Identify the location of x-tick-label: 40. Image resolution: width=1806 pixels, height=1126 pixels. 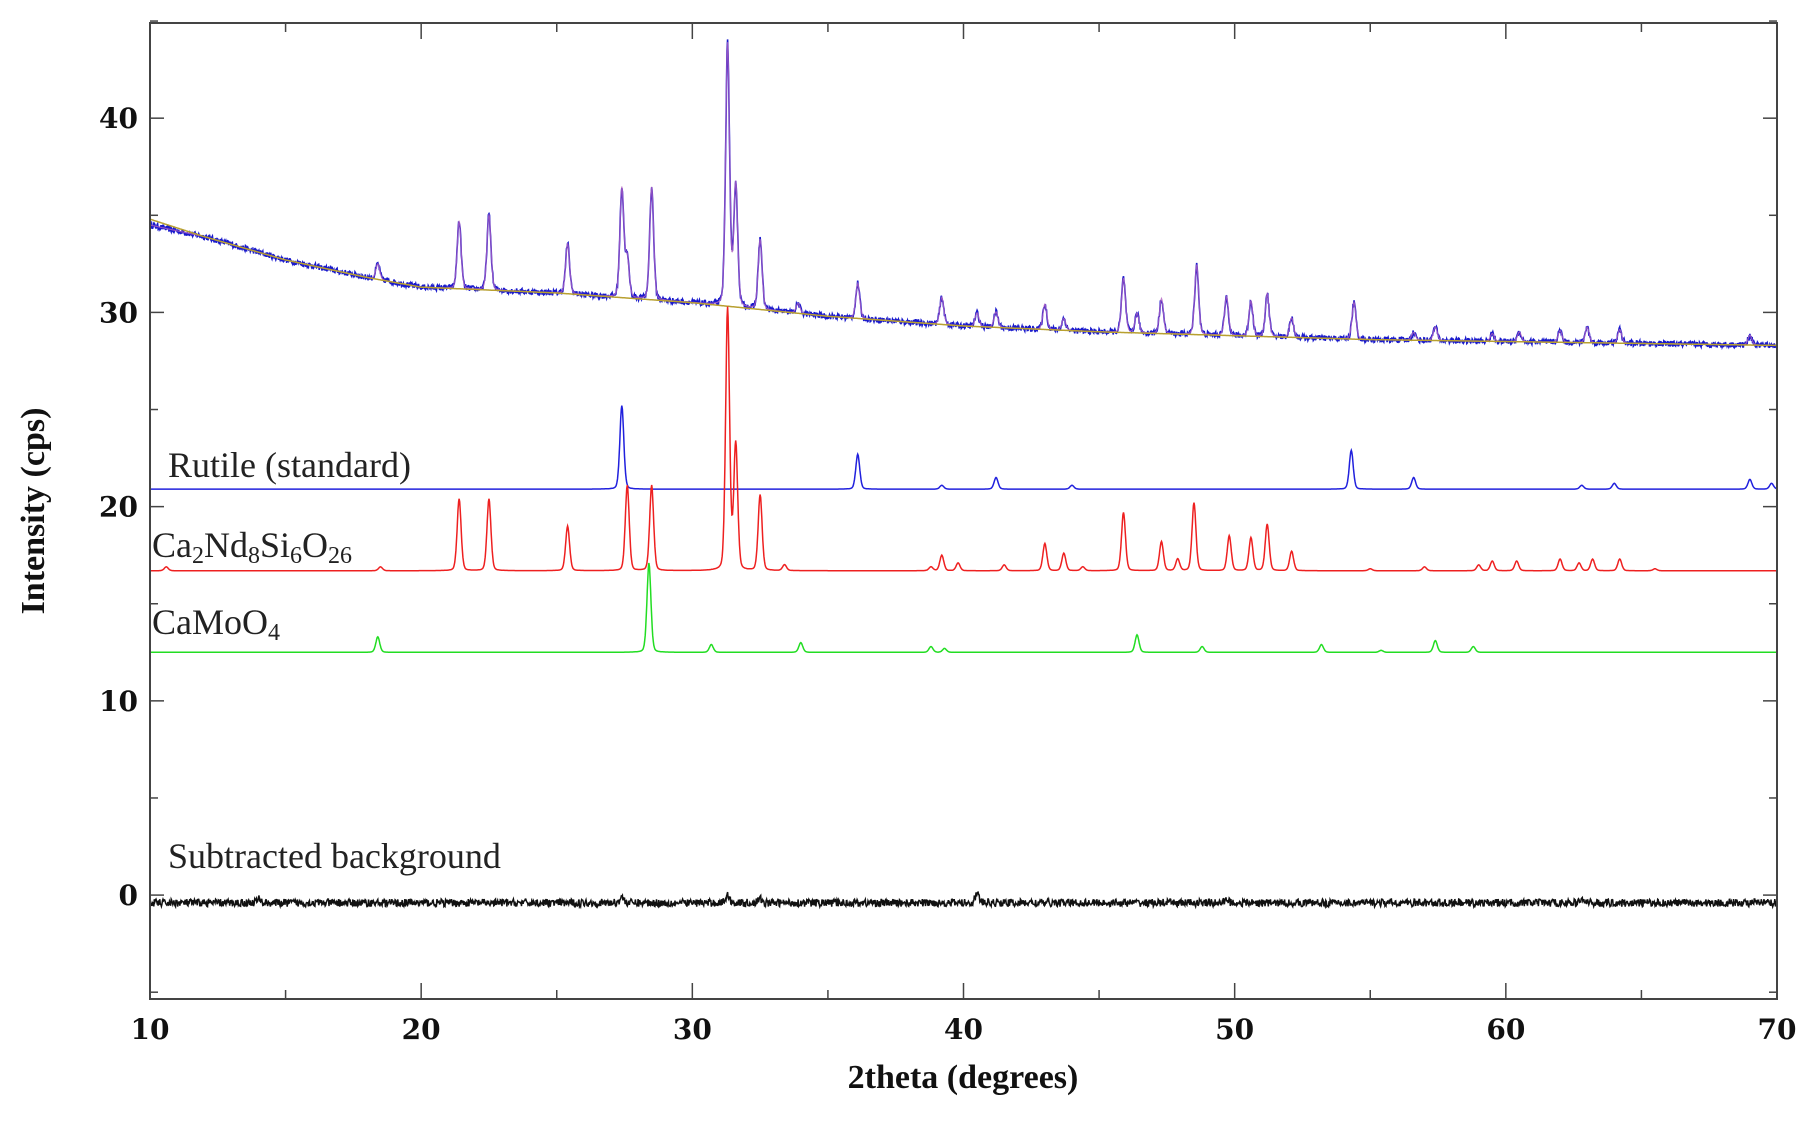
(963, 1029).